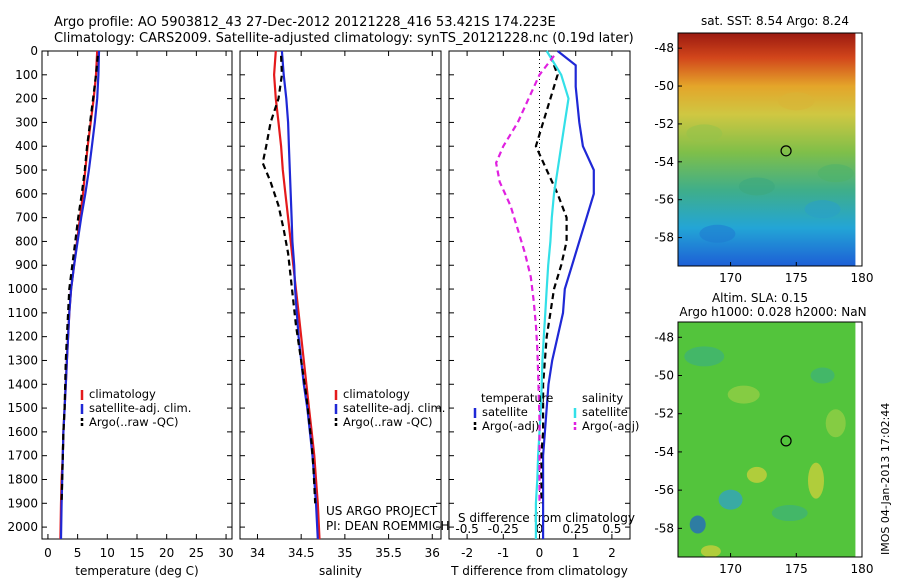 The image size is (900, 580). Describe the element at coordinates (388, 553) in the screenshot. I see `x-tick-label: 35.5` at that location.